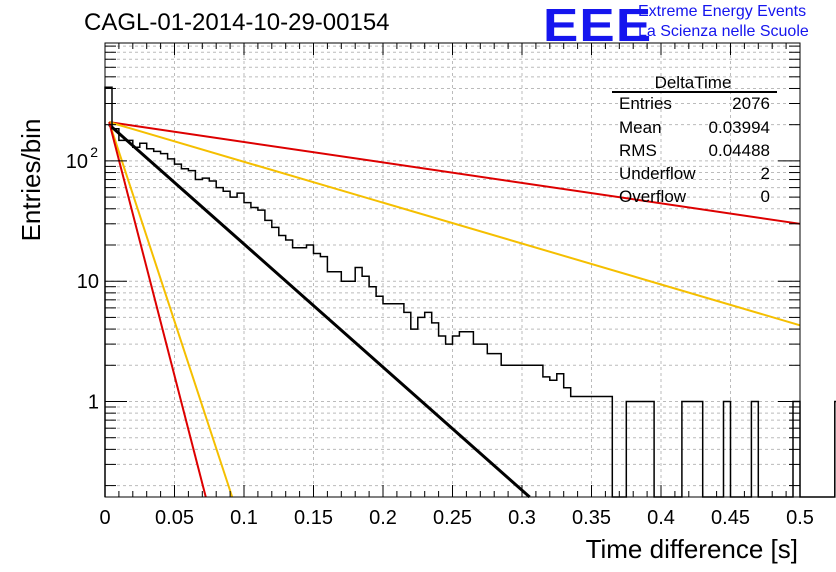 The width and height of the screenshot is (836, 572). Describe the element at coordinates (765, 196) in the screenshot. I see `stats-overflow-value: 0` at that location.